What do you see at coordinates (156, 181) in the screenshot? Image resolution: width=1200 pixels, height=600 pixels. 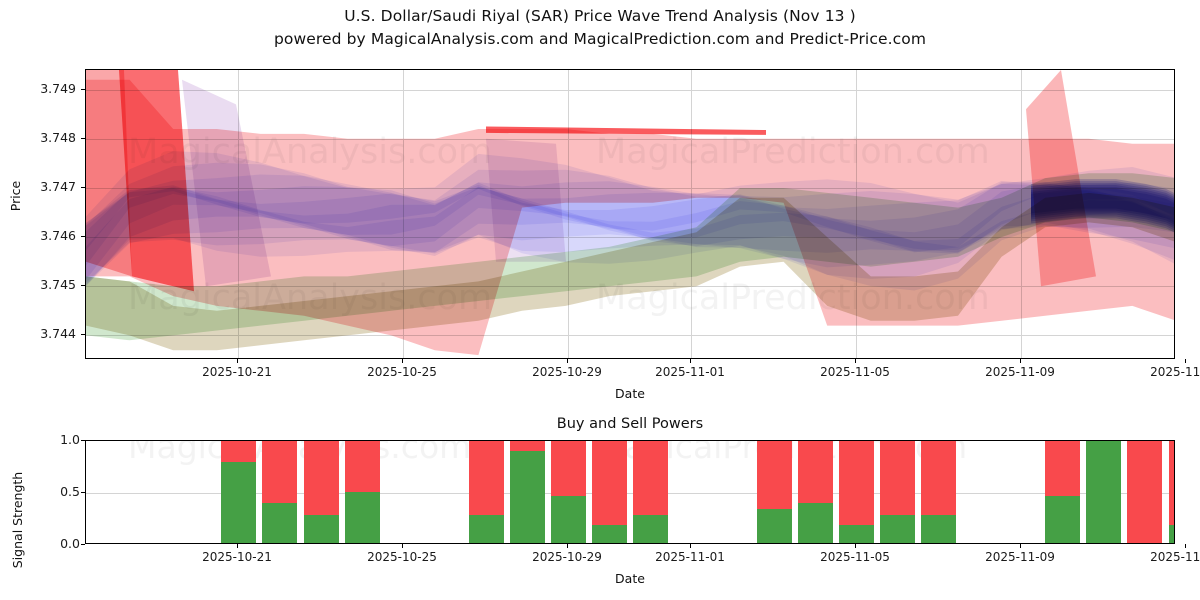 I see `spike-red-left` at bounding box center [156, 181].